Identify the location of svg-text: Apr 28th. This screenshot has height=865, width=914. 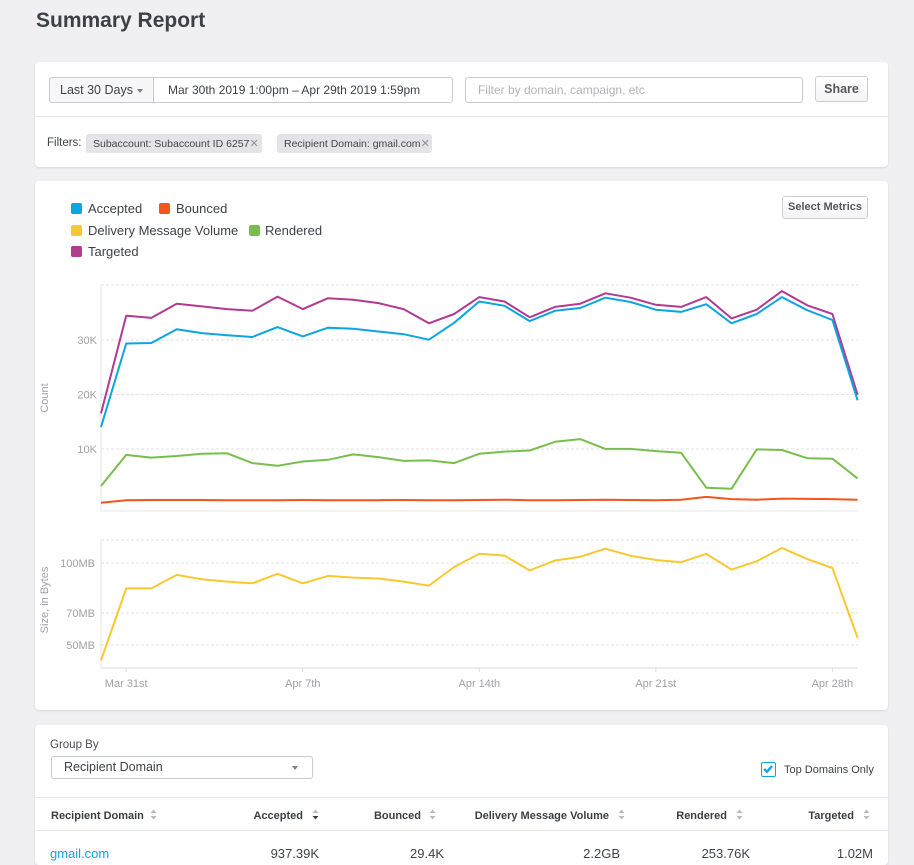
(833, 684).